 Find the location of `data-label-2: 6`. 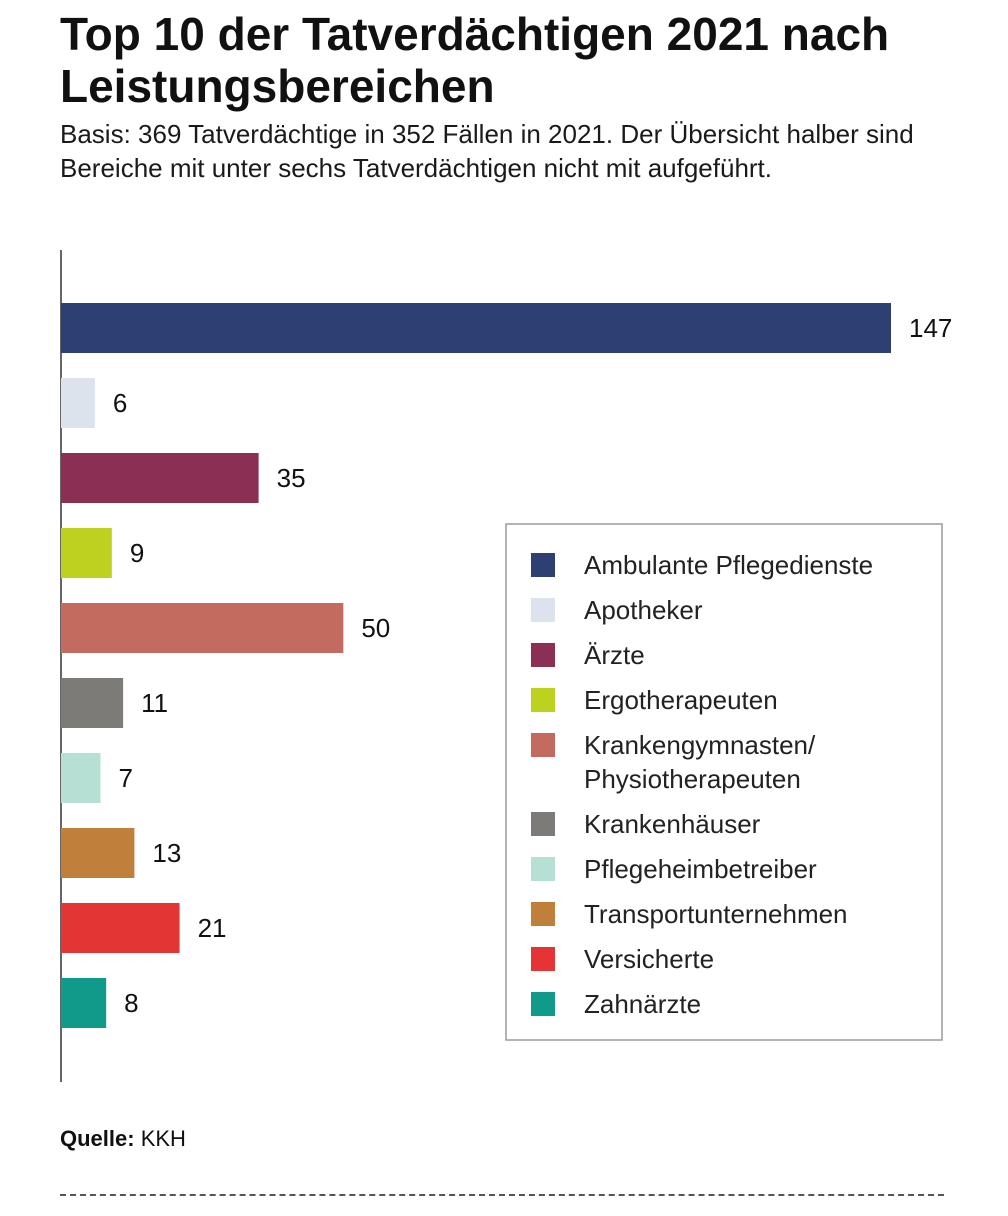

data-label-2: 6 is located at coordinates (120, 403).